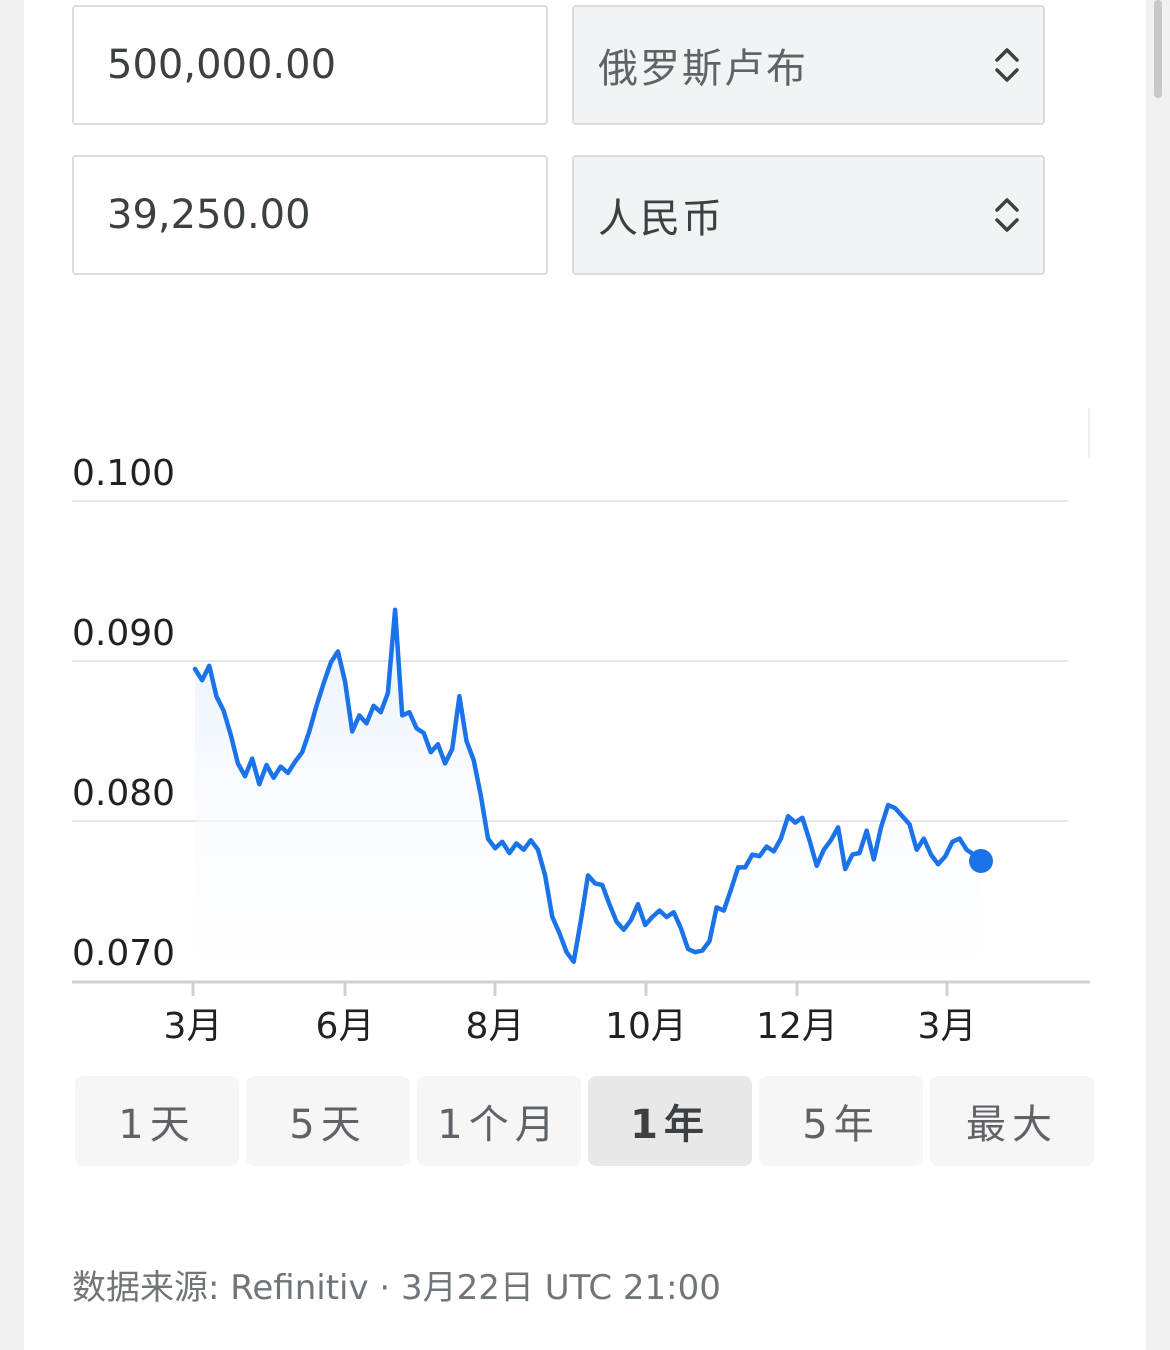 The image size is (1170, 1350). What do you see at coordinates (585, 1121) in the screenshot?
I see `time-range-selector: 1天 5天 1个月 1年 5年 最大` at bounding box center [585, 1121].